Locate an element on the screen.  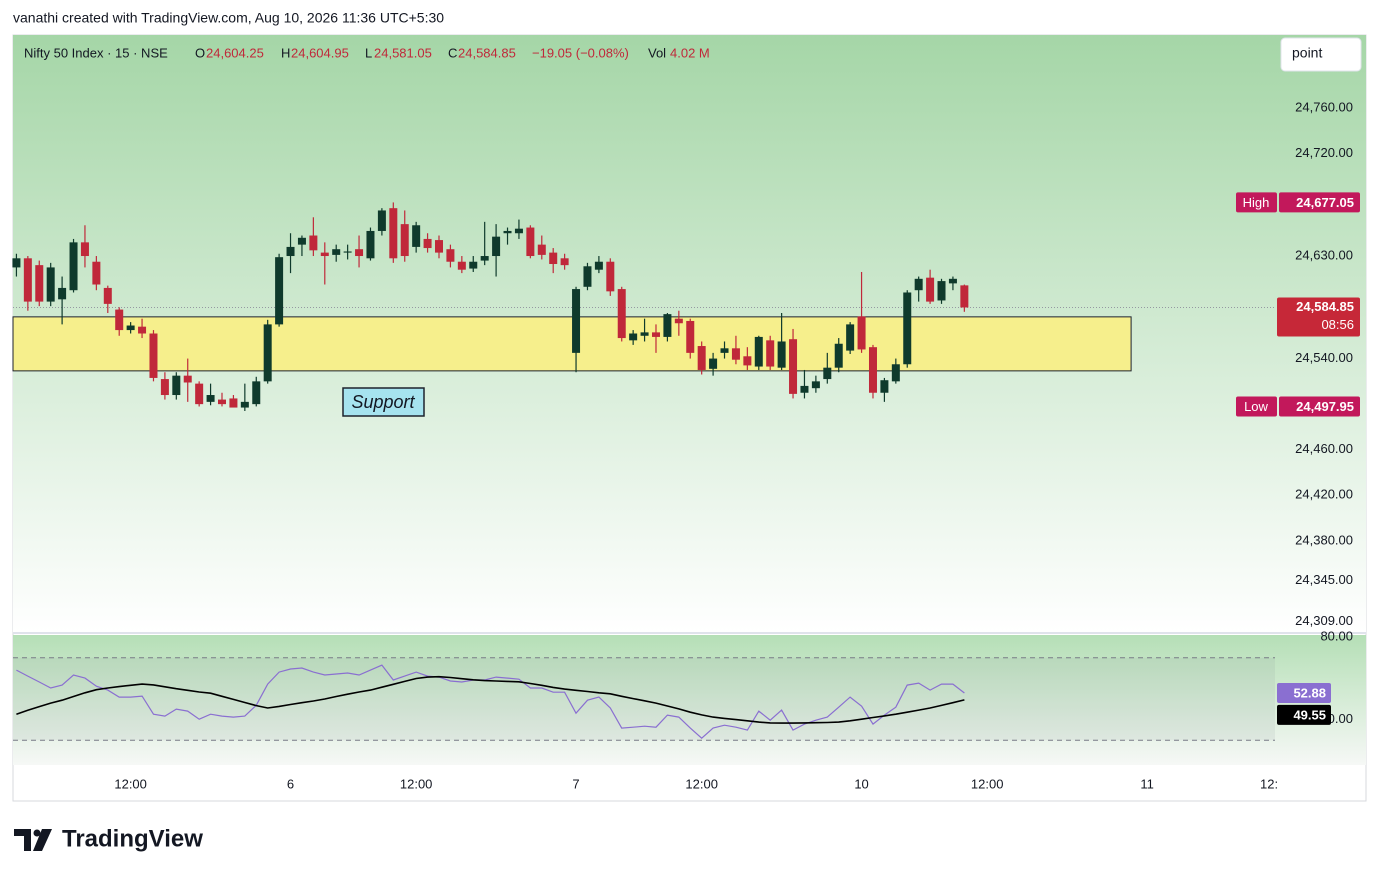
l-label: L is located at coordinates (368, 52).